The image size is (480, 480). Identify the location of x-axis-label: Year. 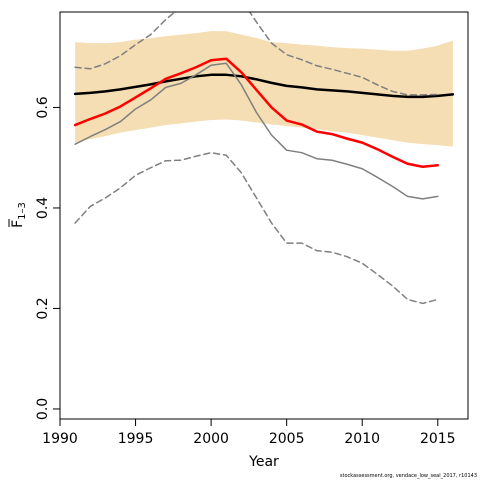
(263, 462).